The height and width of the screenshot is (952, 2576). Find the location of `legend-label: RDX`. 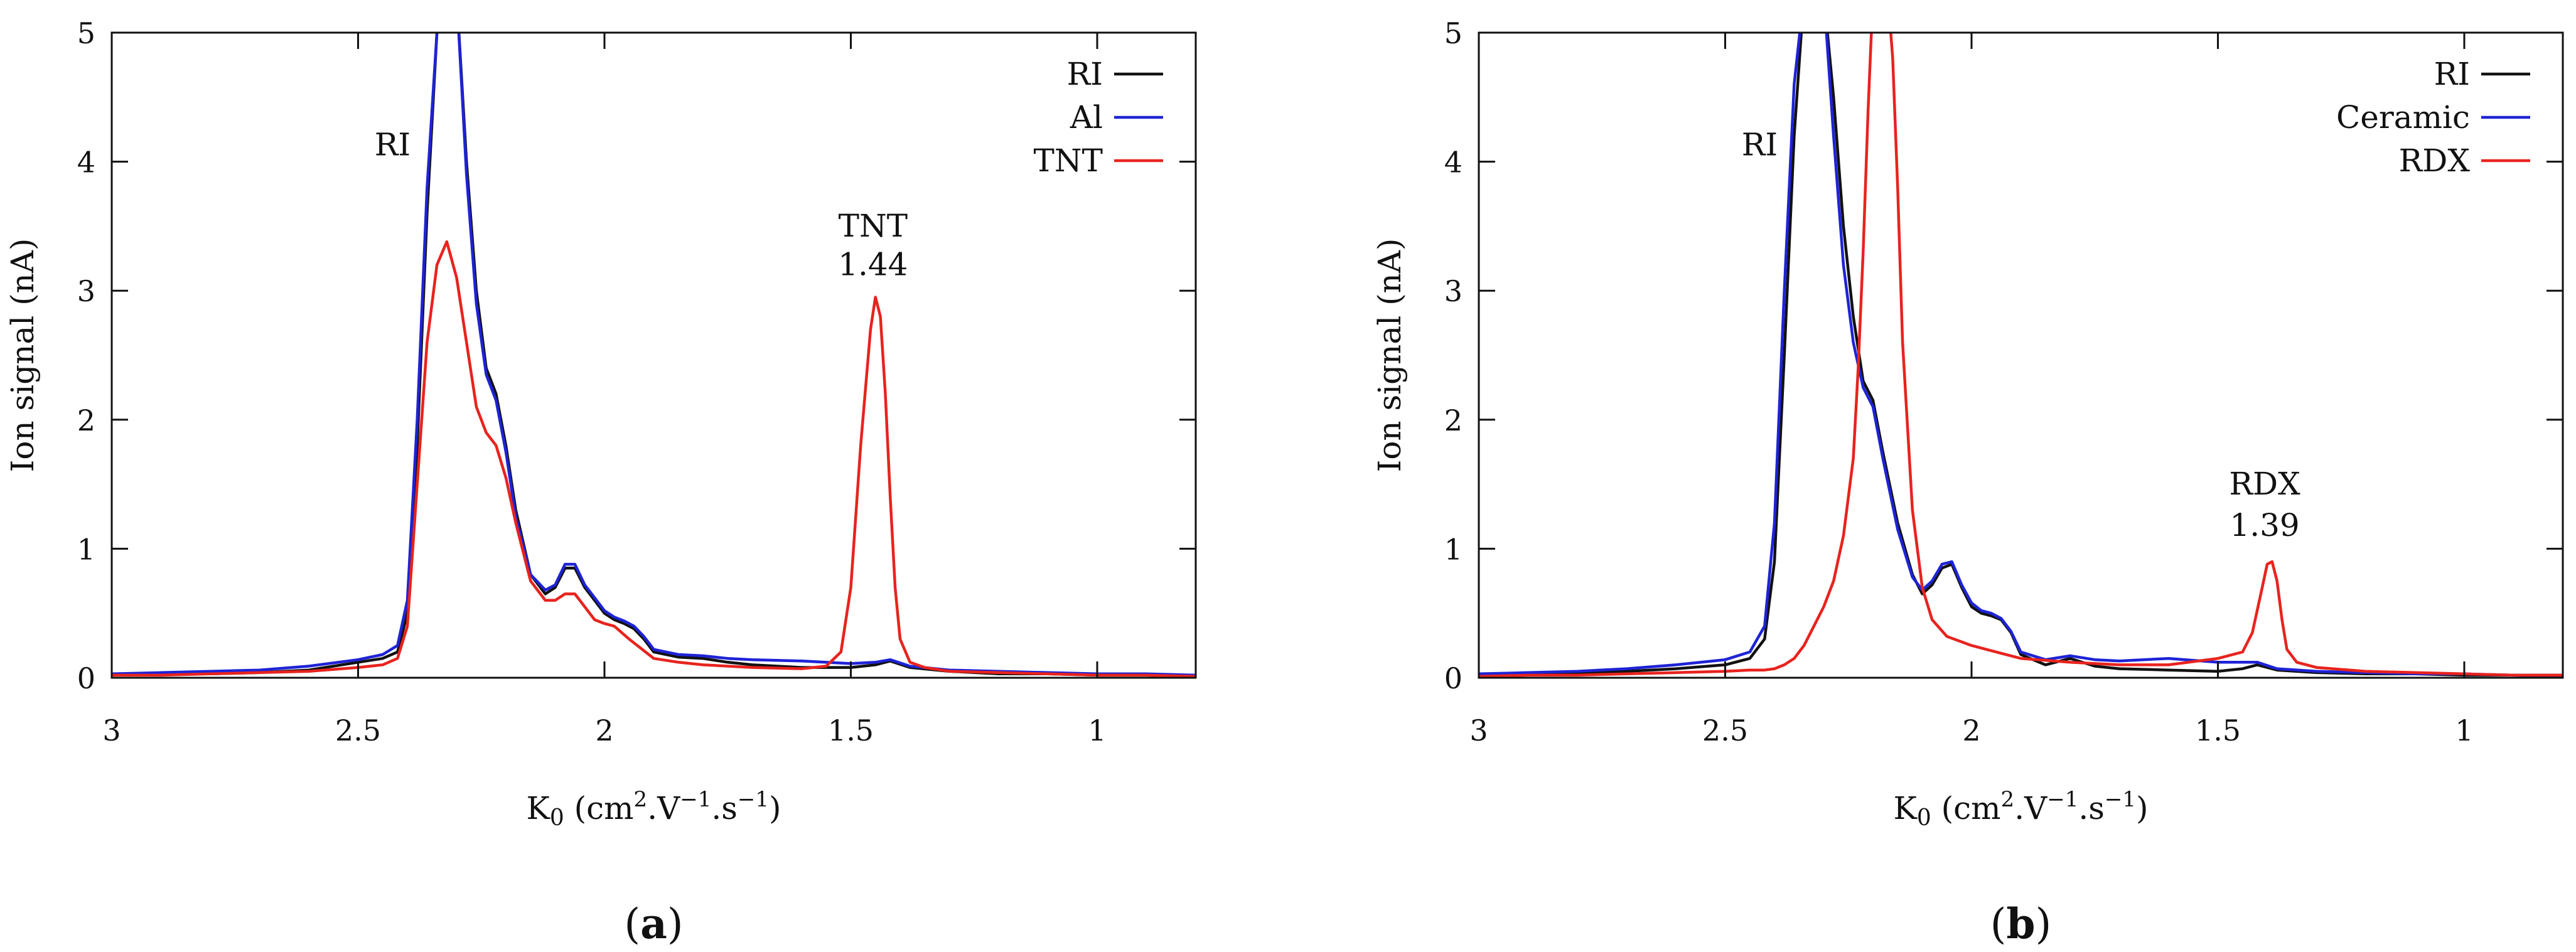

legend-label: RDX is located at coordinates (2435, 160).